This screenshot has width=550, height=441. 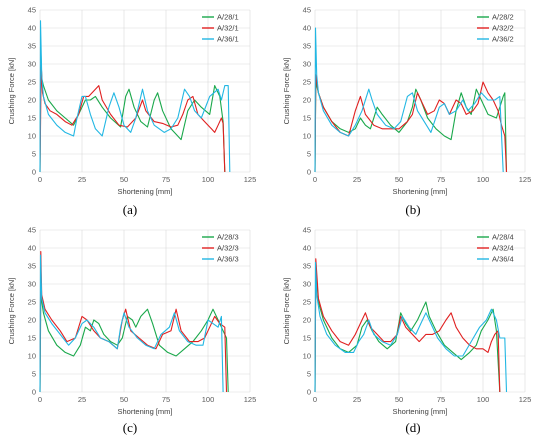 I want to click on legend-label: A/36/4, so click(x=503, y=259).